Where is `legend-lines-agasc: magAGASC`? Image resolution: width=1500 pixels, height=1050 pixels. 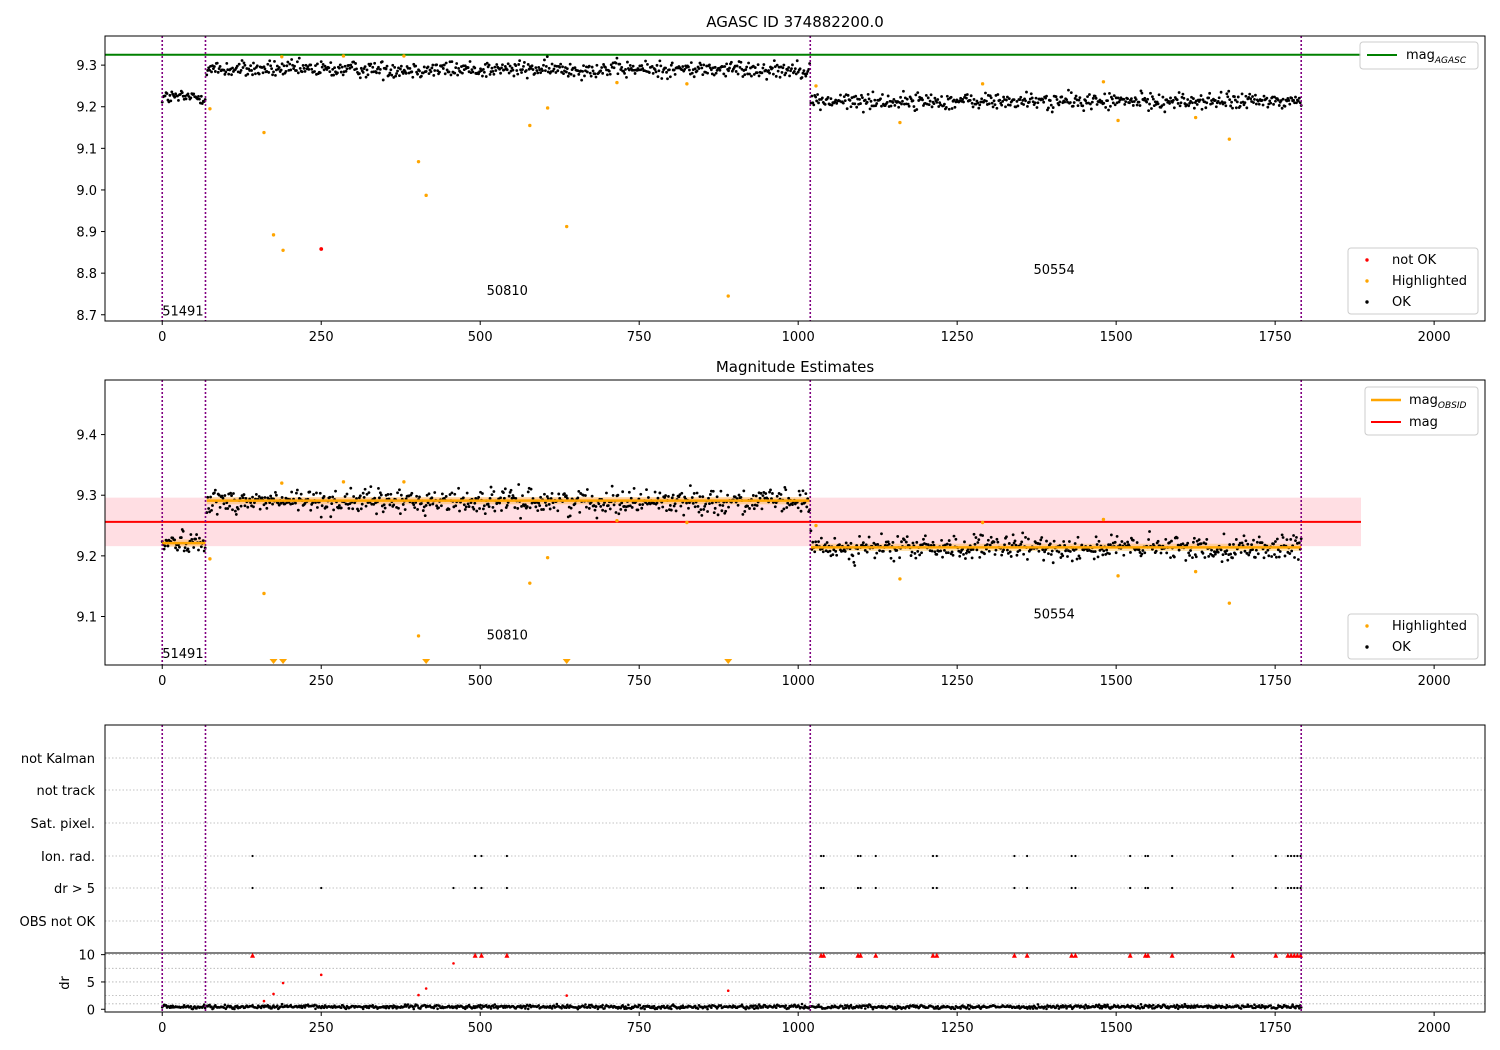
legend-lines-agasc: magAGASC is located at coordinates (1419, 55).